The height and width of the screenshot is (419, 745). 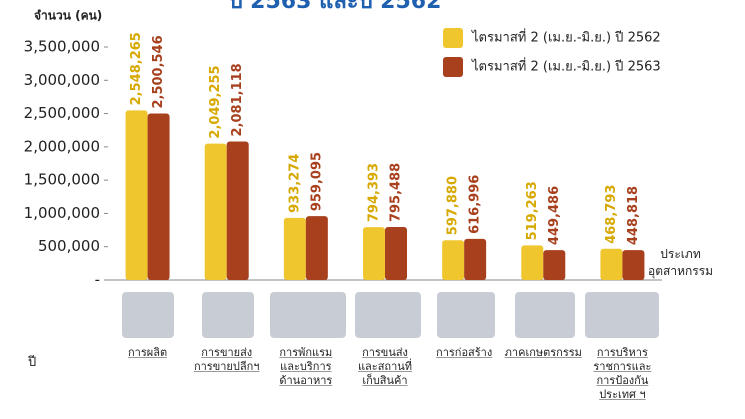 What do you see at coordinates (68, 16) in the screenshot?
I see `y-axis-label: จำนวน (คน)` at bounding box center [68, 16].